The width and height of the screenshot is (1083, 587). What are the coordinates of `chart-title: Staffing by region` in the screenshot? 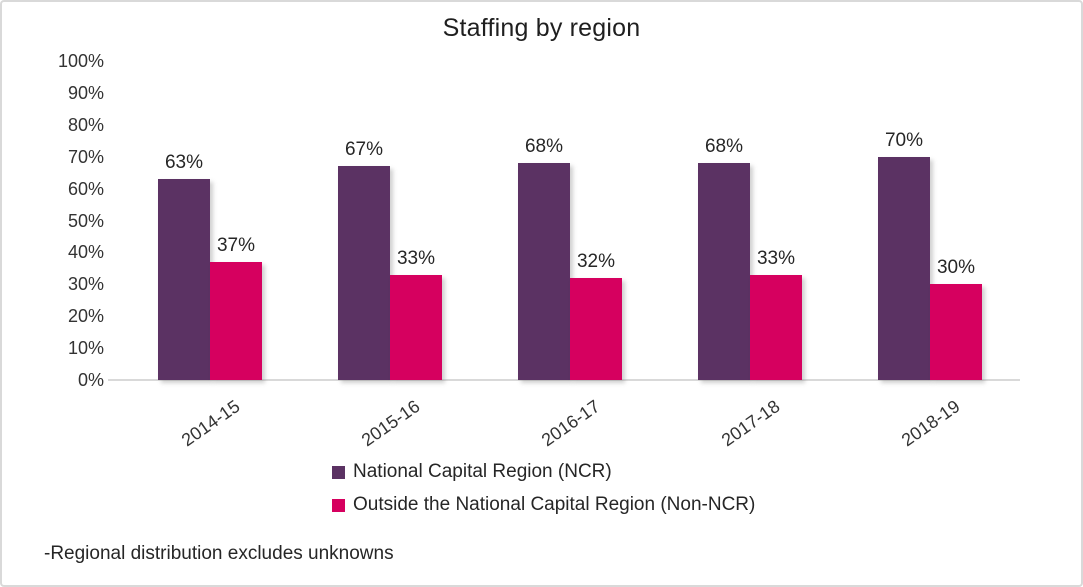 It's located at (541, 28).